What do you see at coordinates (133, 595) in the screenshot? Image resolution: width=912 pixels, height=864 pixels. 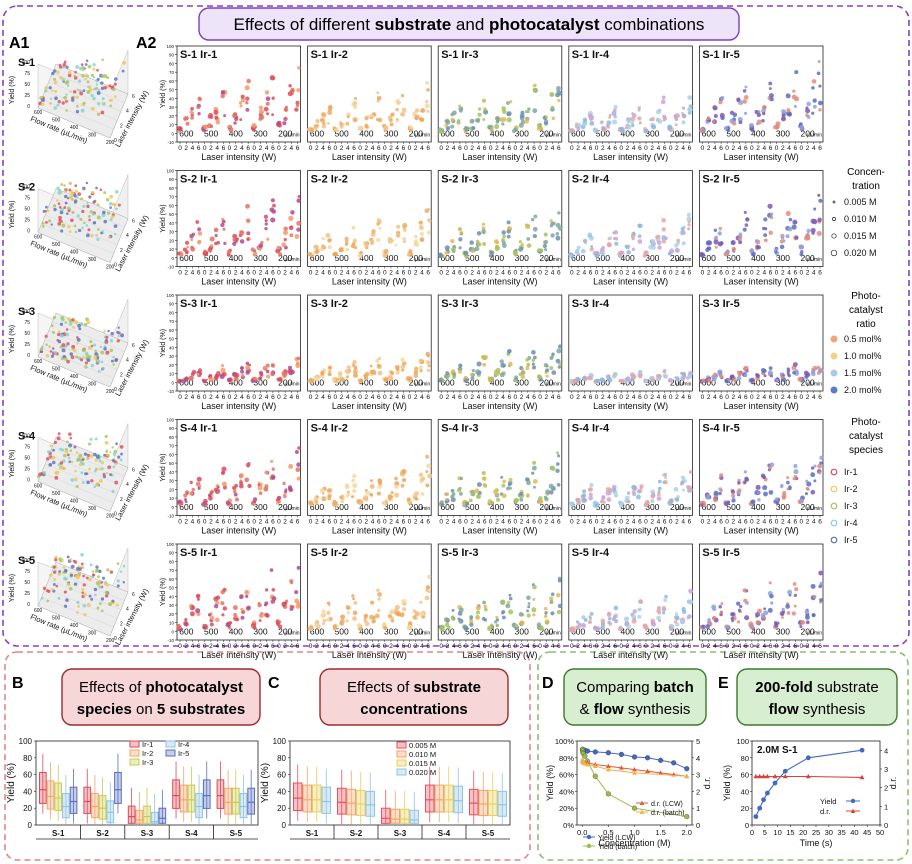 I see `a1-laser-tick: 6` at bounding box center [133, 595].